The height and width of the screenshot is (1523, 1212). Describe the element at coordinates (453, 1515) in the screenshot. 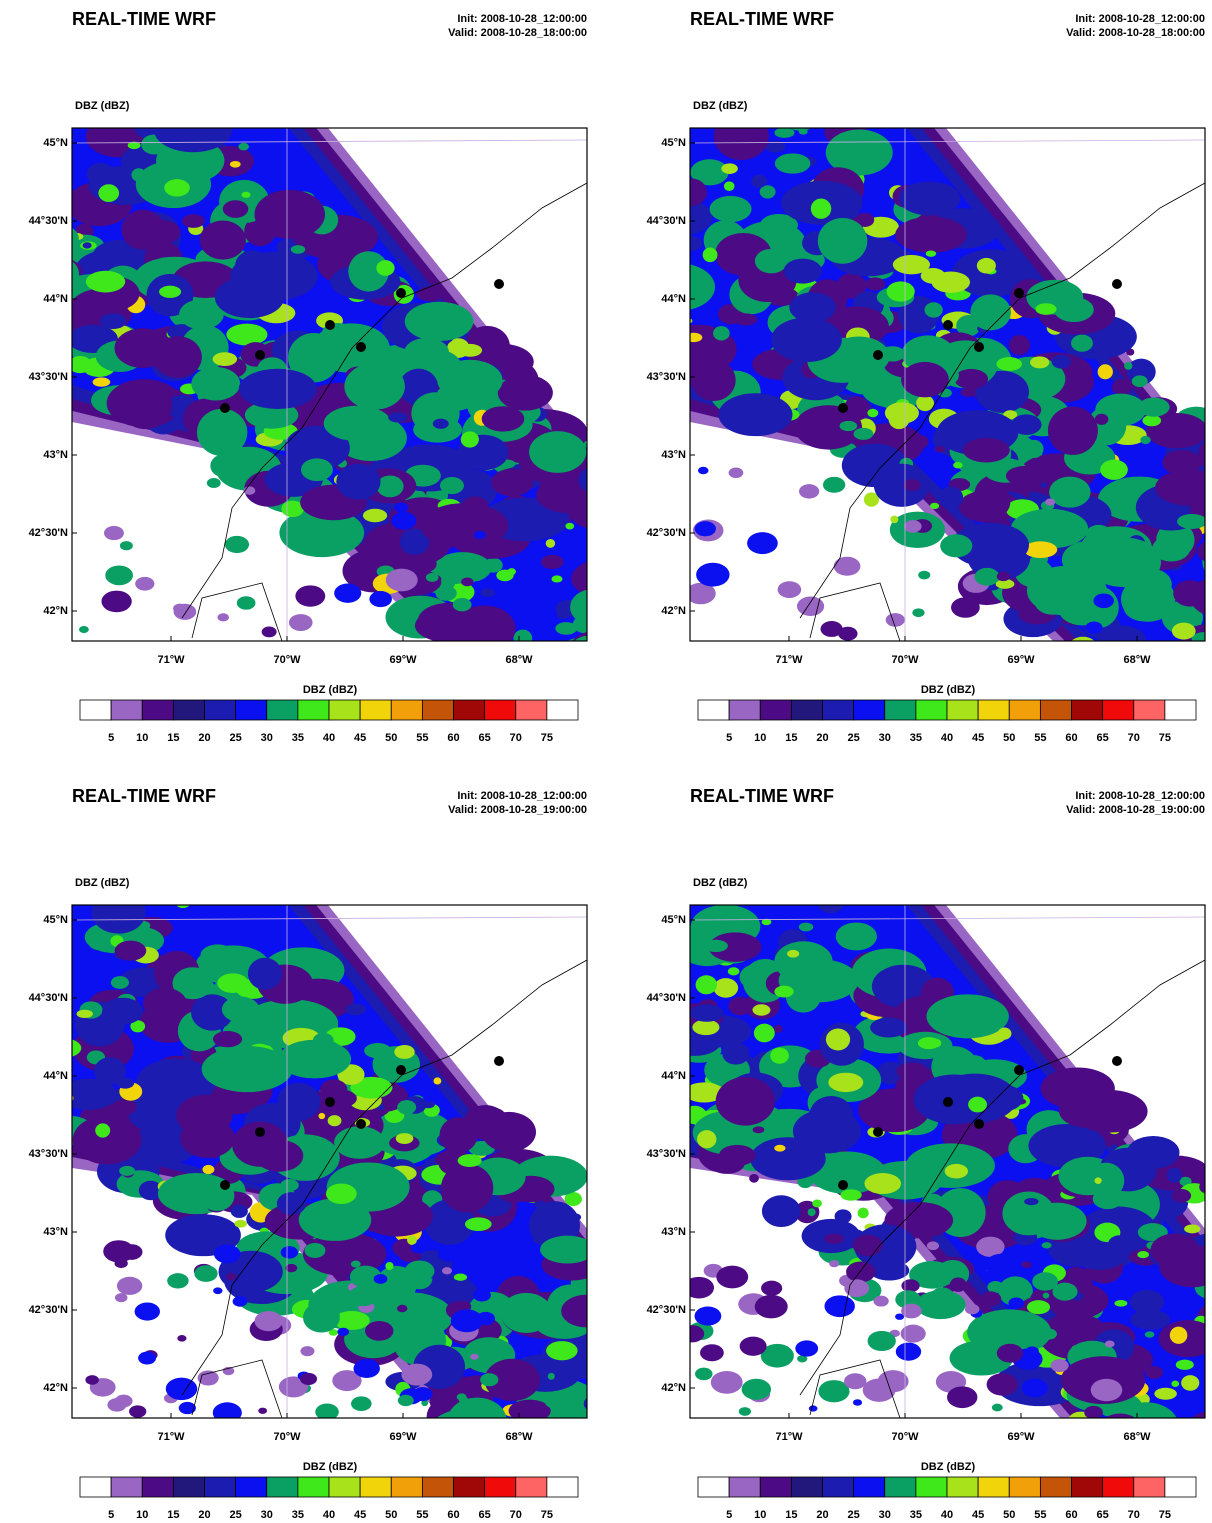

I see `colorbar-tick-label: 60` at that location.